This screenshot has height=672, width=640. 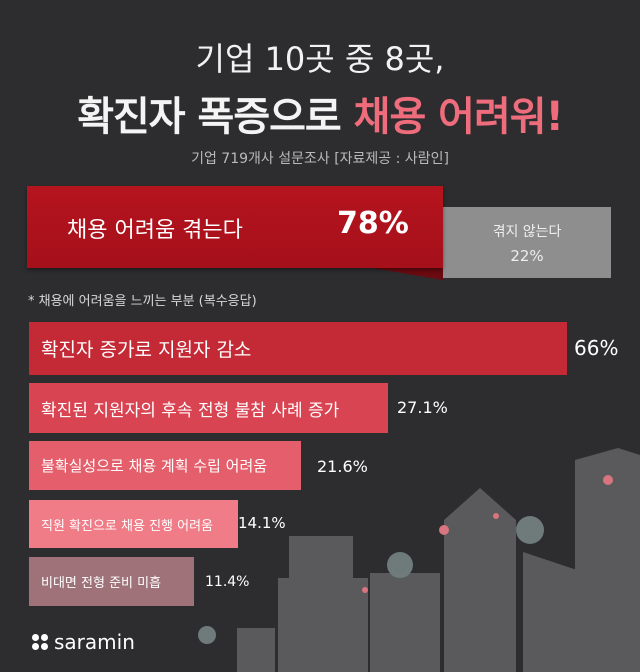 What do you see at coordinates (527, 232) in the screenshot?
I see `no-label: 겪지 않는다` at bounding box center [527, 232].